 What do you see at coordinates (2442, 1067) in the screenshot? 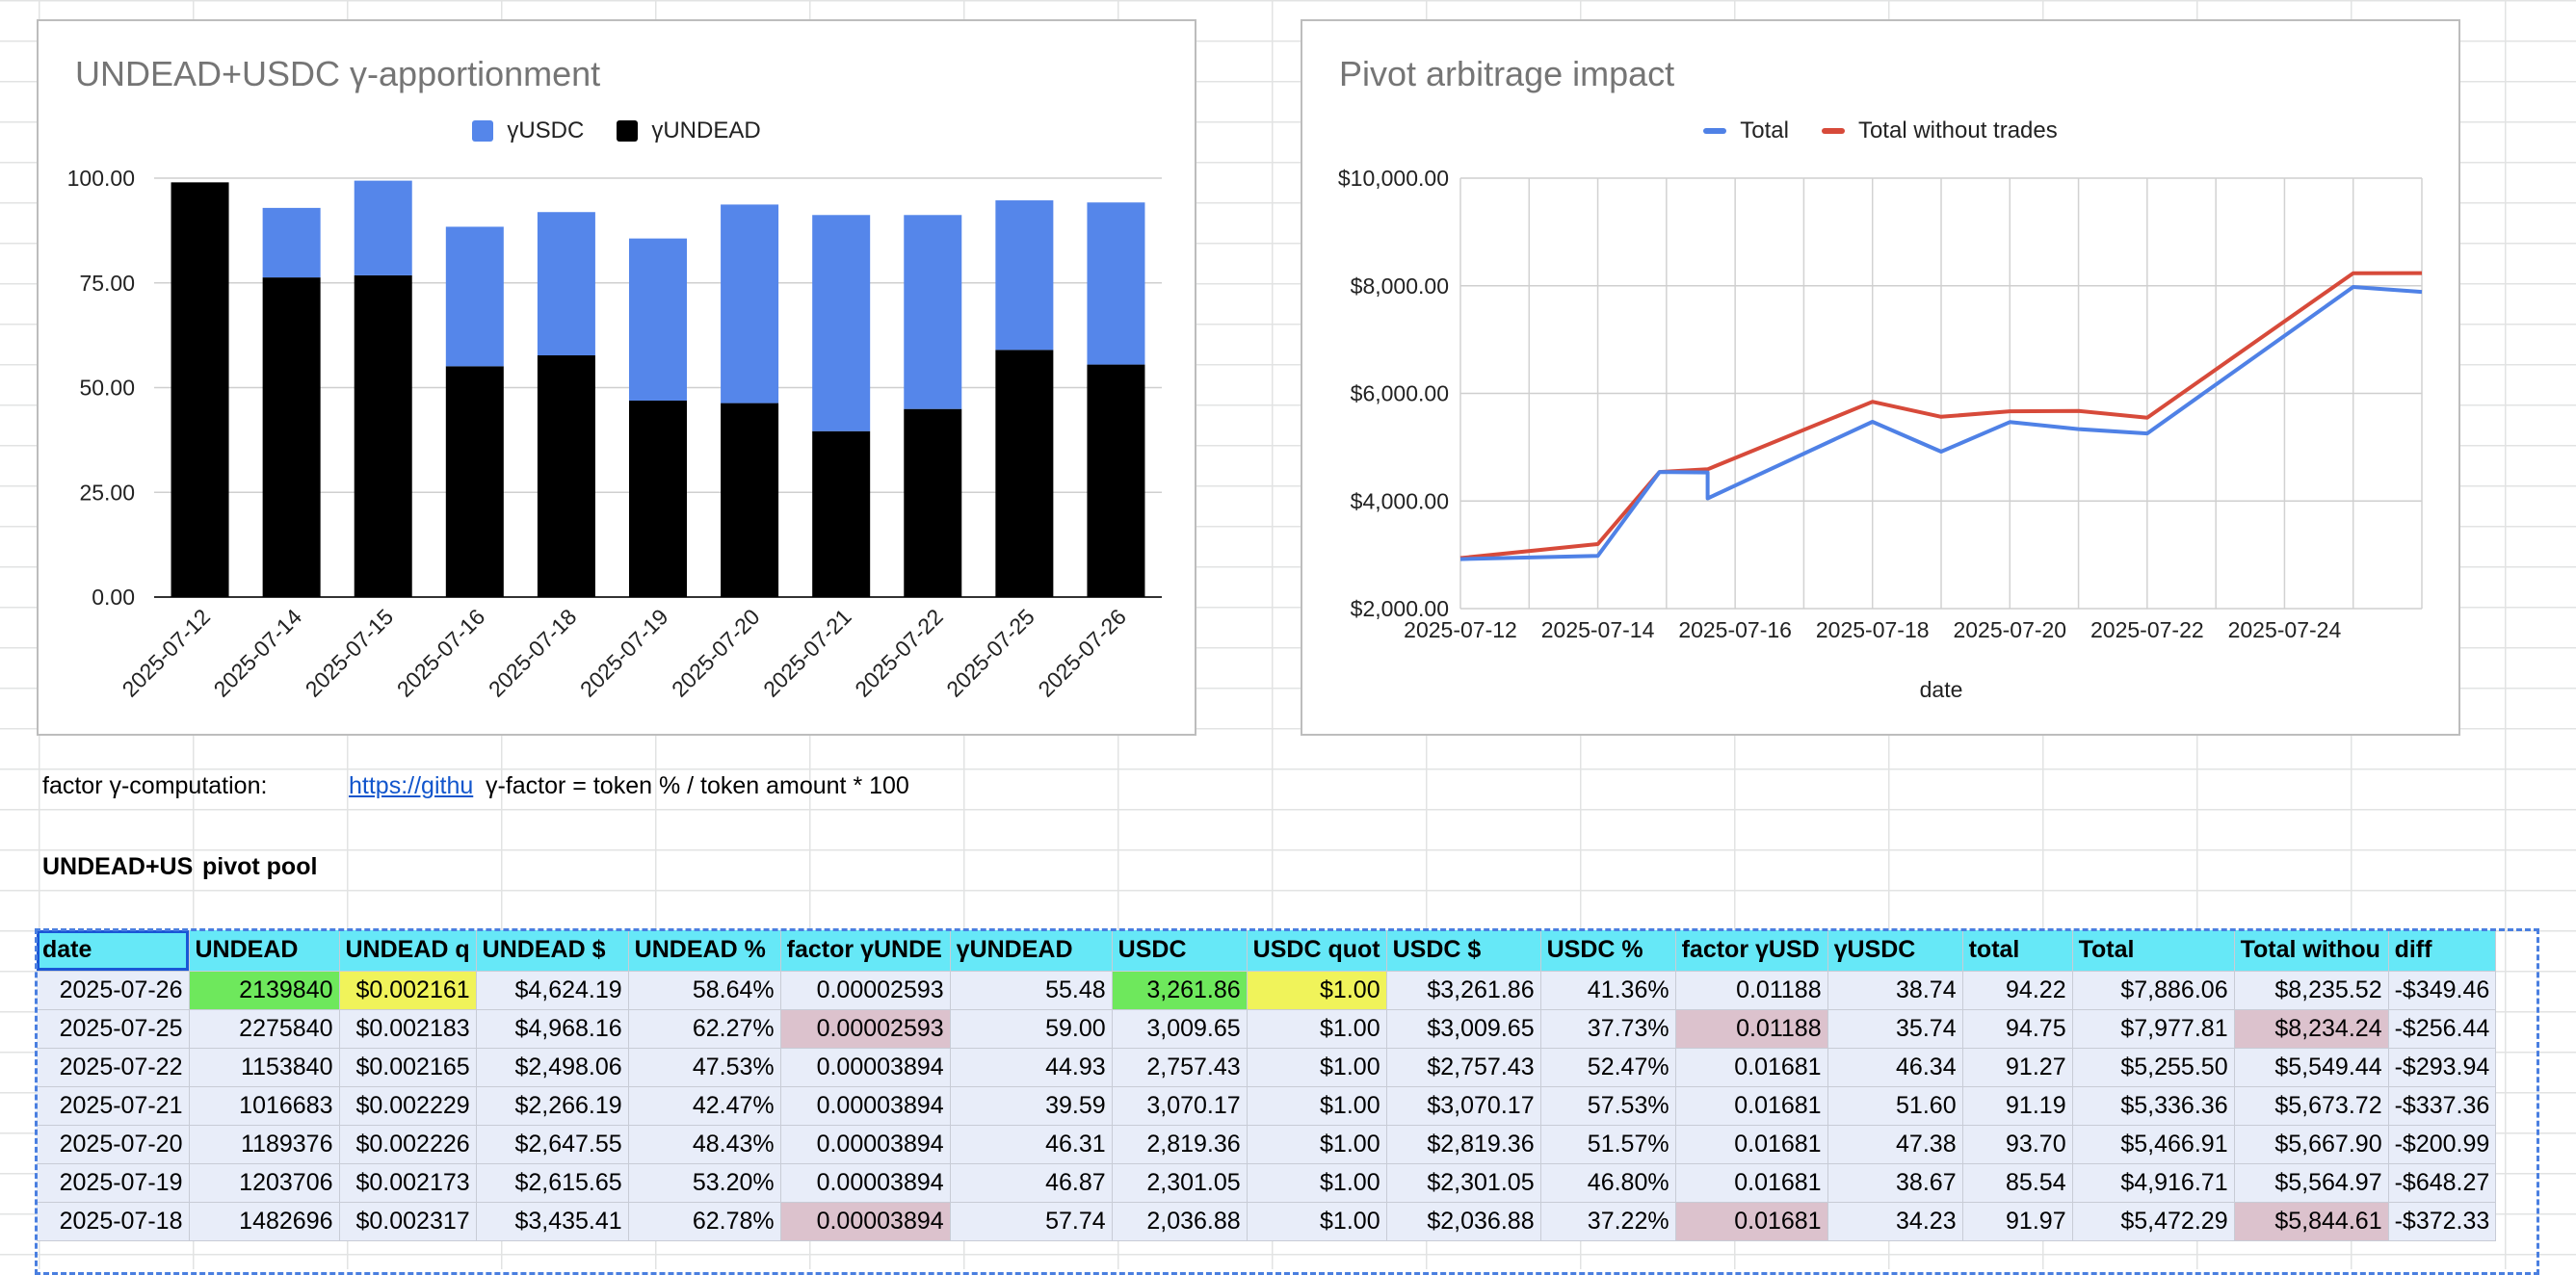
I see `table-cell: -$293.94` at bounding box center [2442, 1067].